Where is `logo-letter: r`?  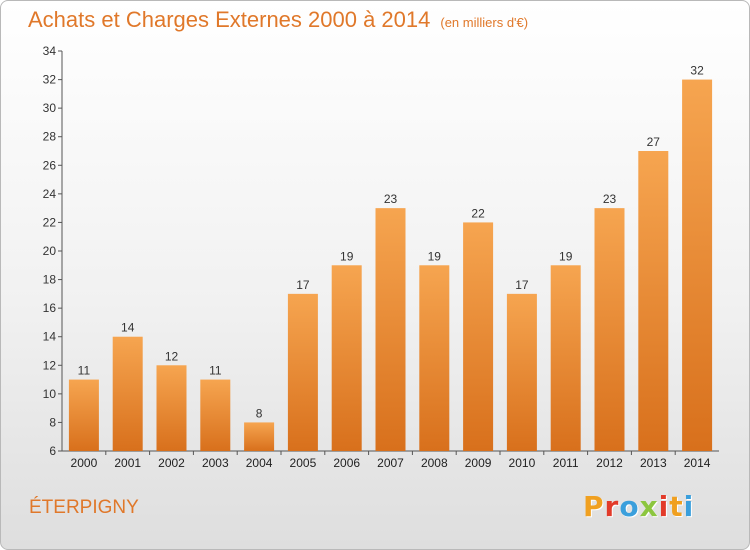 logo-letter: r is located at coordinates (612, 506).